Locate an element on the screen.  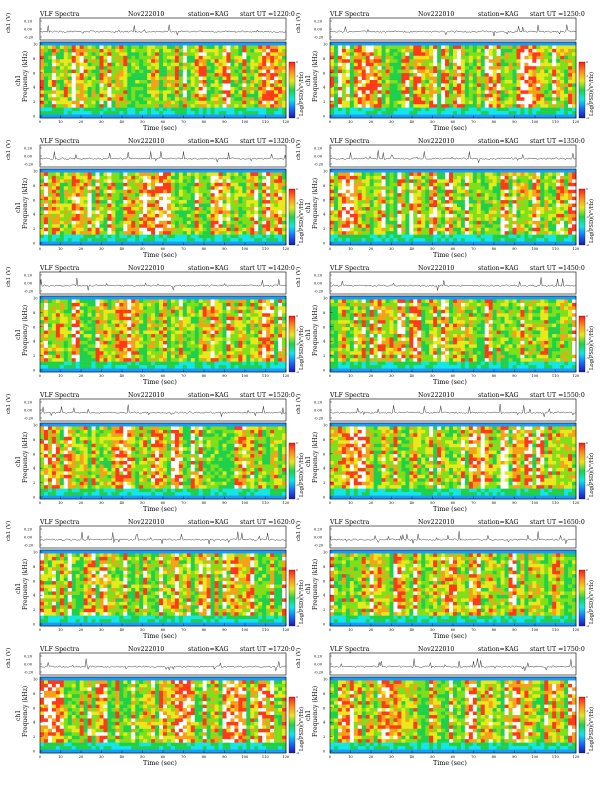
freq-tick-label: 0 is located at coordinates (34, 117).